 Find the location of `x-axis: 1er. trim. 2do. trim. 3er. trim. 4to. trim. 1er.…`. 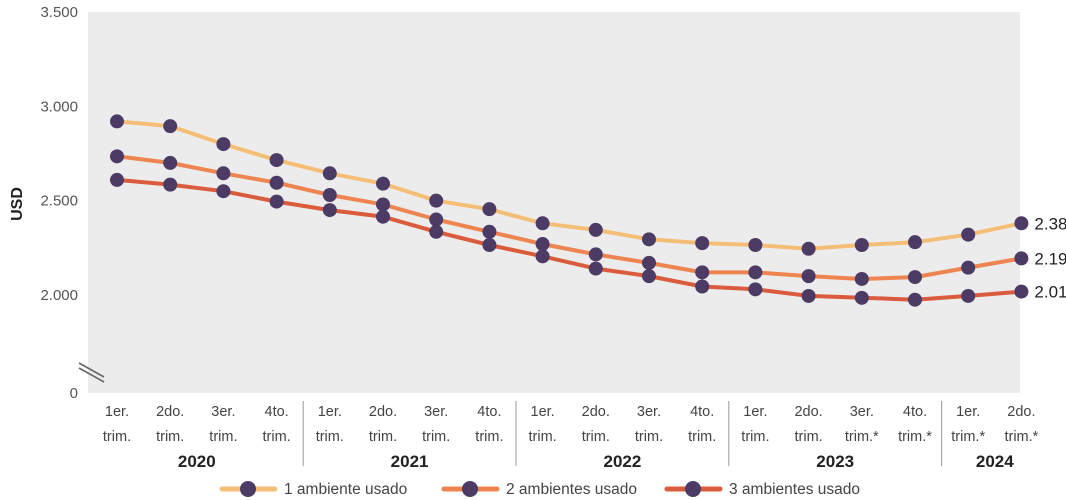

x-axis: 1er. trim. 2do. trim. 3er. trim. 4to. trim. 1er.… is located at coordinates (571, 436).